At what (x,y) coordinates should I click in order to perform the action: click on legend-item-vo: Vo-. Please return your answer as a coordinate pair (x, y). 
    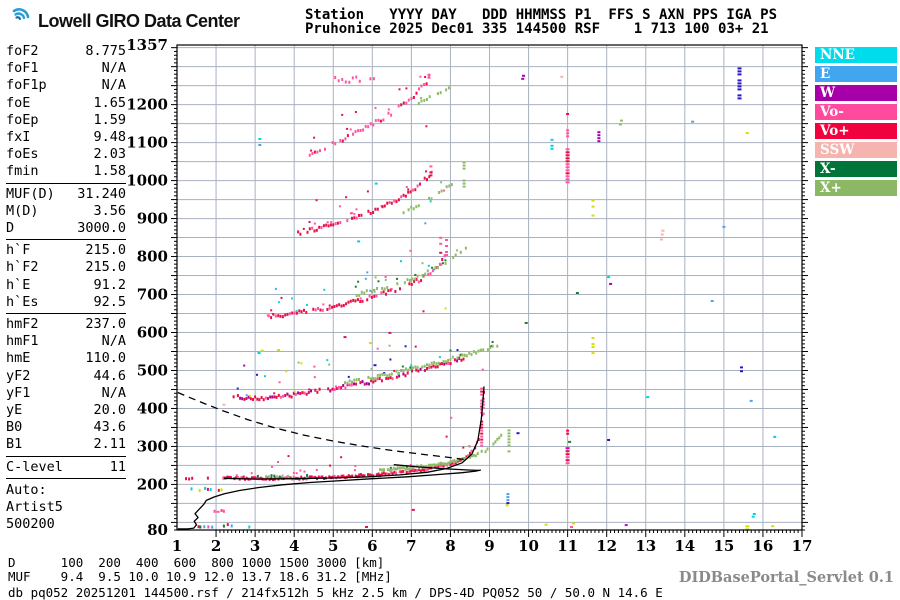
    Looking at the image, I should click on (856, 112).